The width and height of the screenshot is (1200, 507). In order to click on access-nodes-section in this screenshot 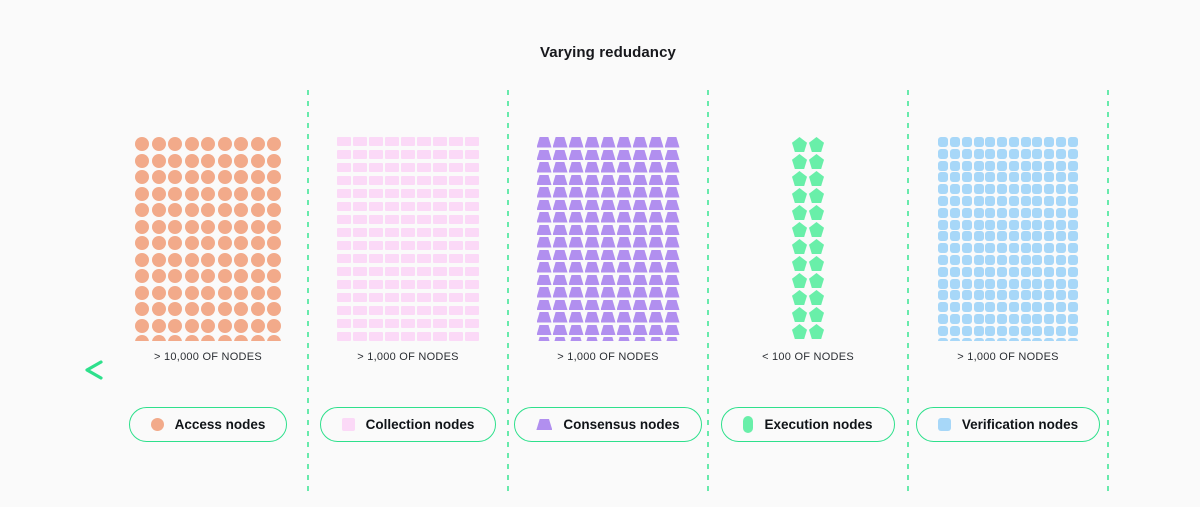, I will do `click(208, 239)`.